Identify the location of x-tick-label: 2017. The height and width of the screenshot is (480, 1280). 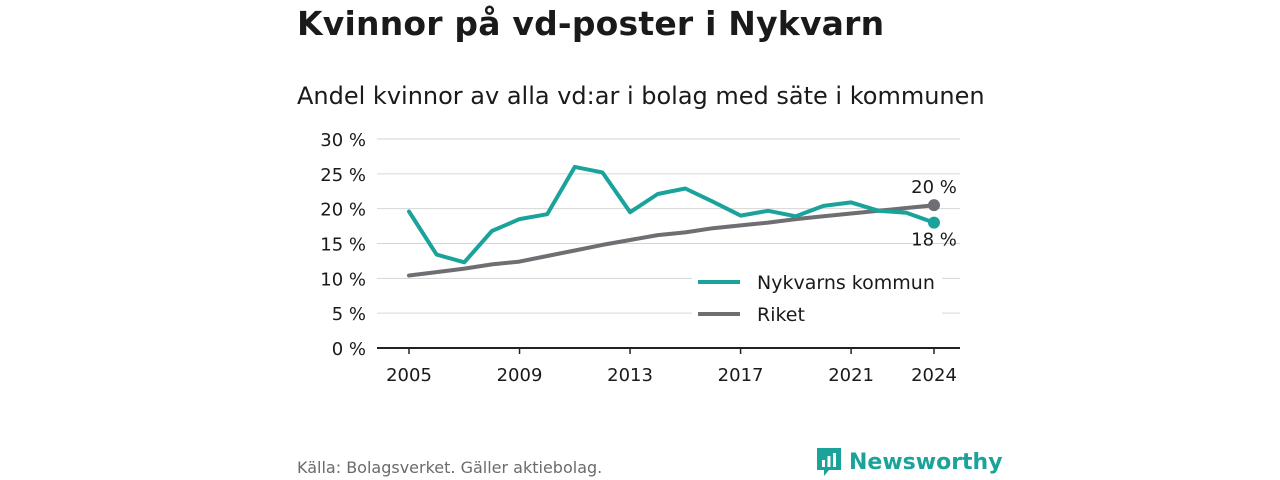
(741, 375).